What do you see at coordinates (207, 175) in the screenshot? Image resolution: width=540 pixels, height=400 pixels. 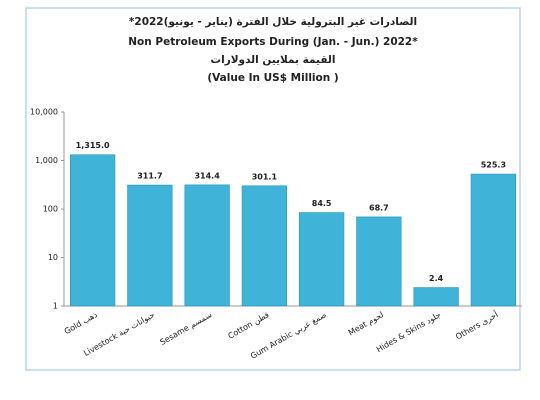 I see `value-label: 314.4` at bounding box center [207, 175].